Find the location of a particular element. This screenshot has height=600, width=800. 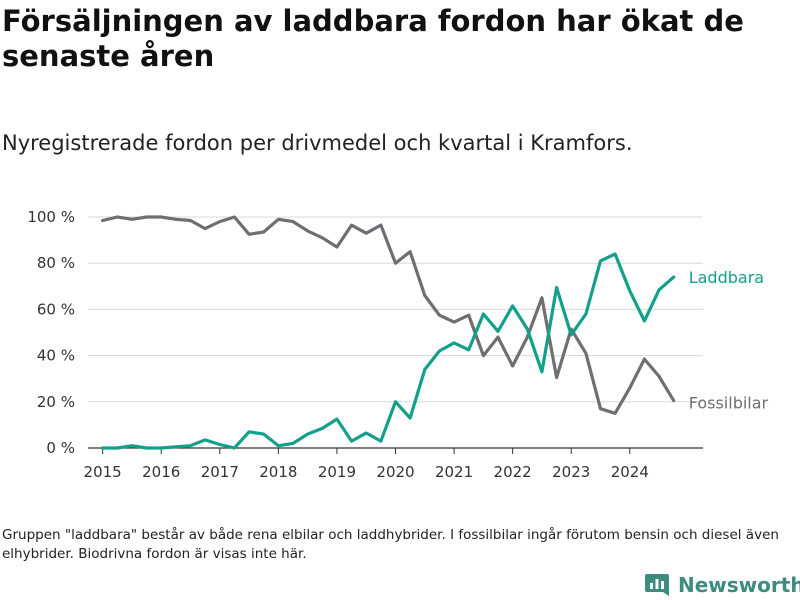

series-label-laddbara: Laddbara is located at coordinates (726, 277).